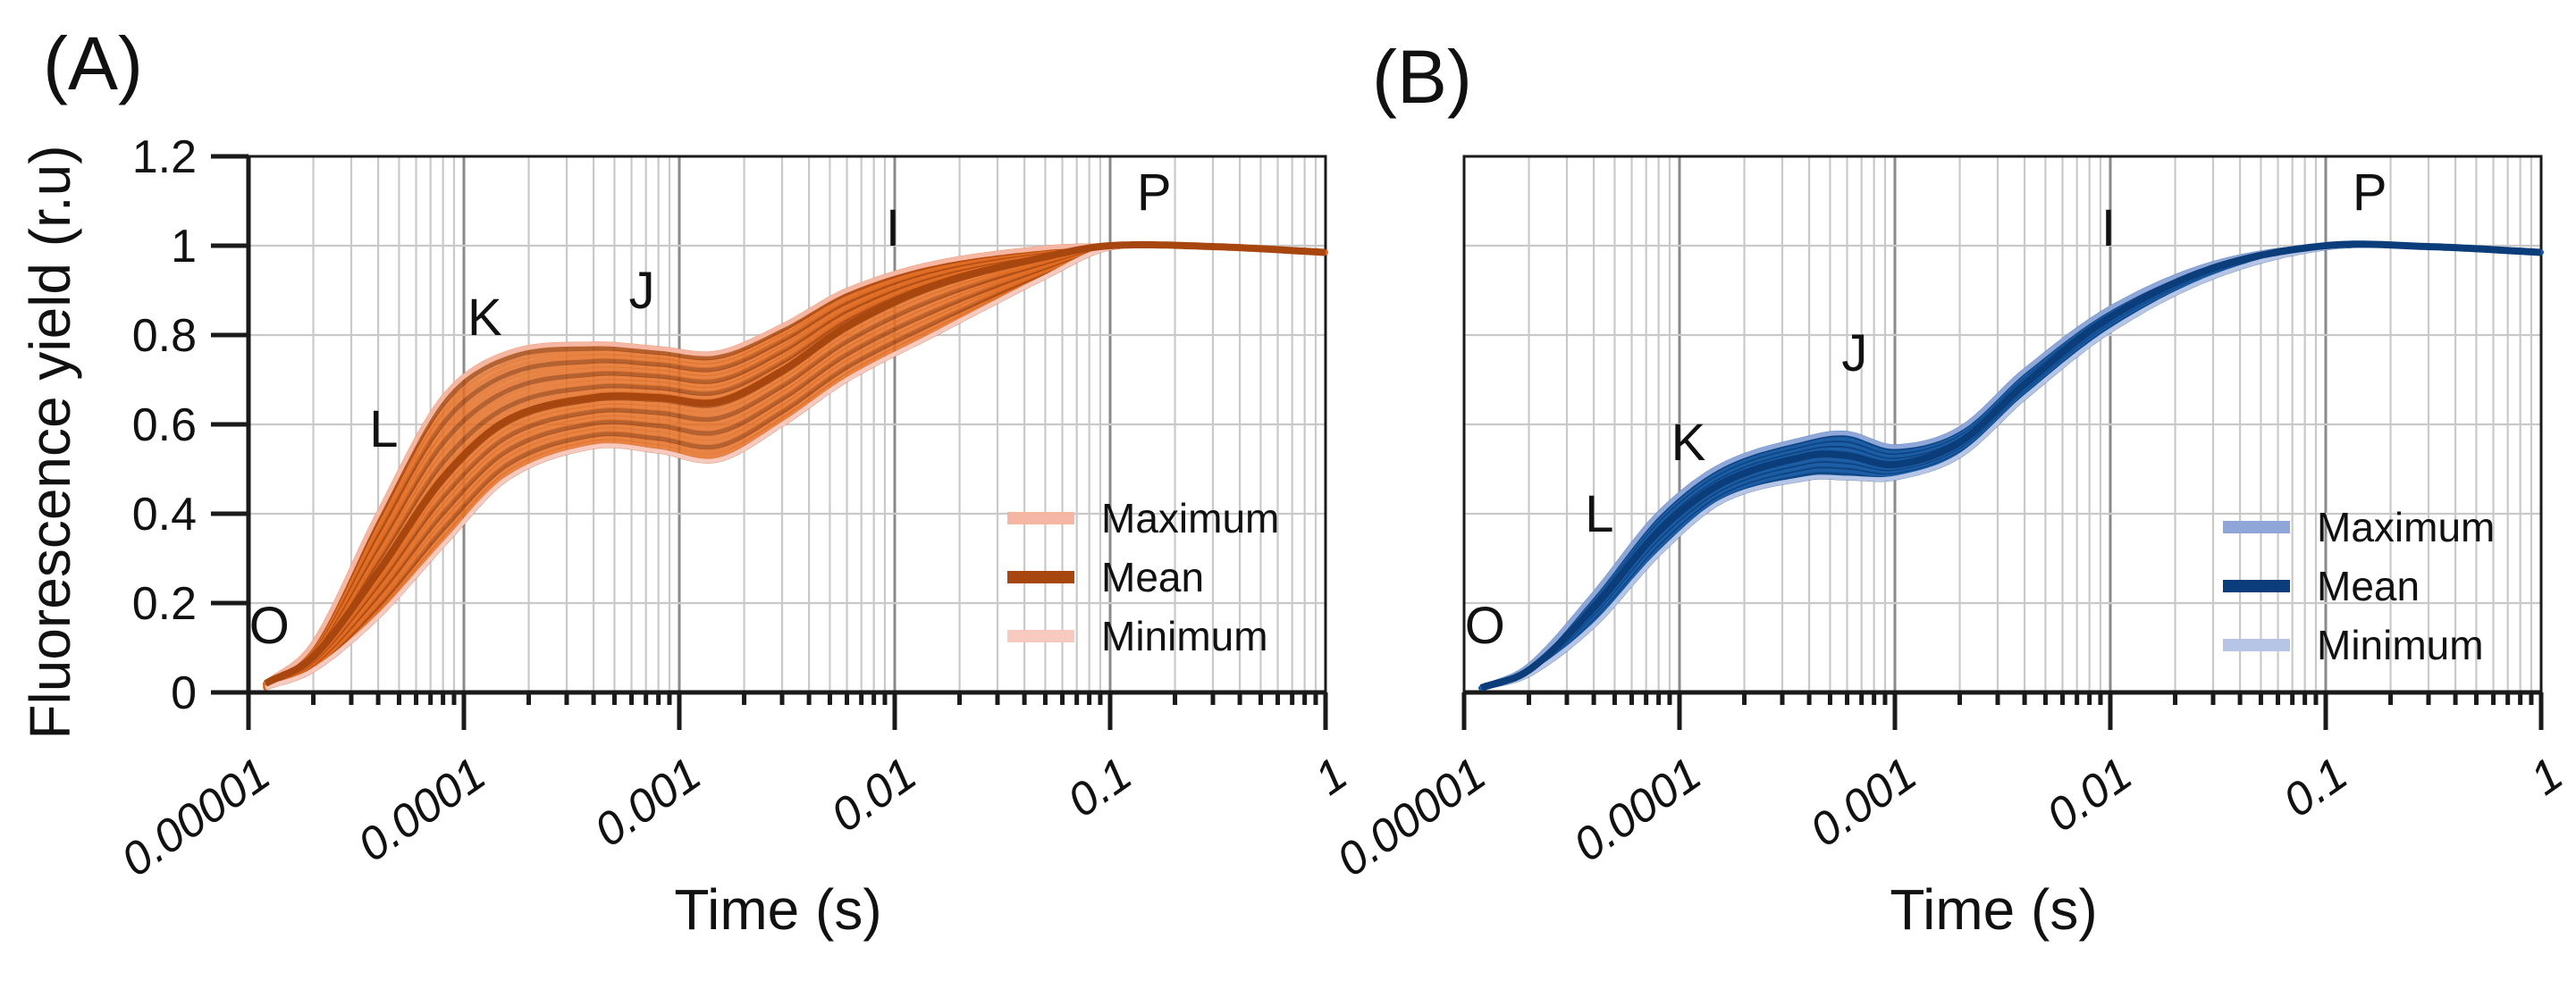 The height and width of the screenshot is (981, 2576). I want to click on y-tick-label: 0.2, so click(165, 604).